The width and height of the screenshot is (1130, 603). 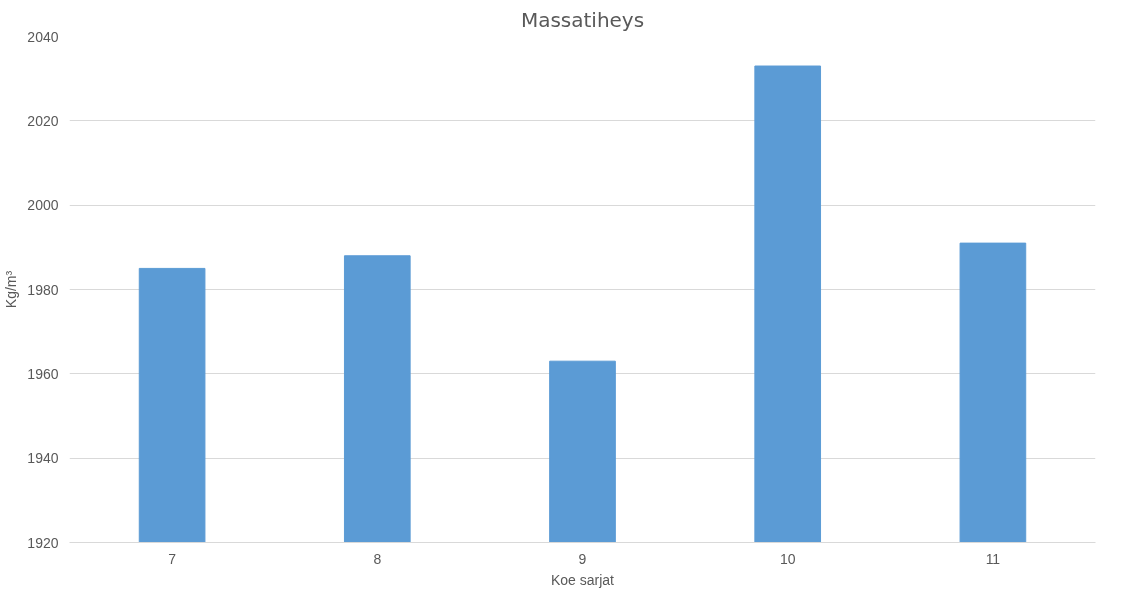 What do you see at coordinates (43, 205) in the screenshot?
I see `y-tick-label: 2000` at bounding box center [43, 205].